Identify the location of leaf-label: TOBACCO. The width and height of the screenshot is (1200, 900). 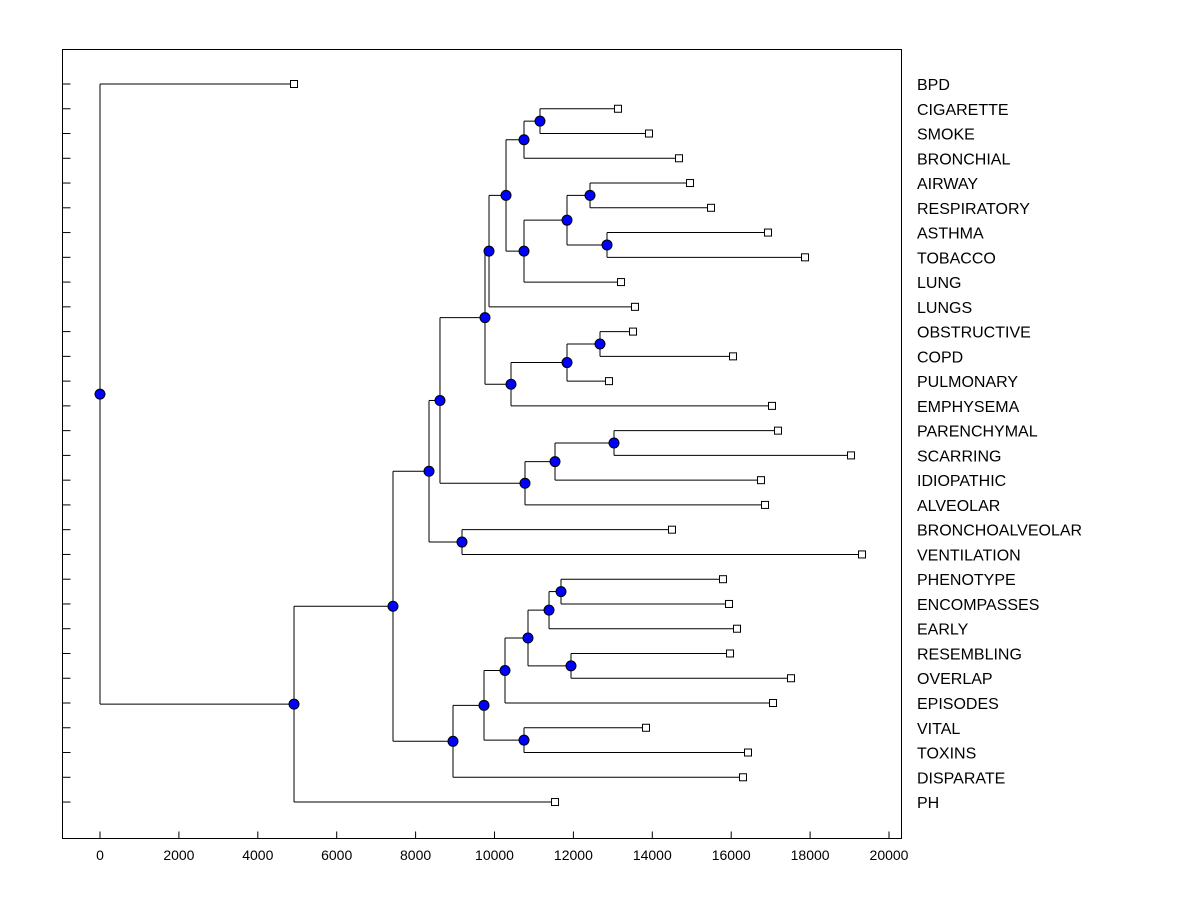
(956, 258).